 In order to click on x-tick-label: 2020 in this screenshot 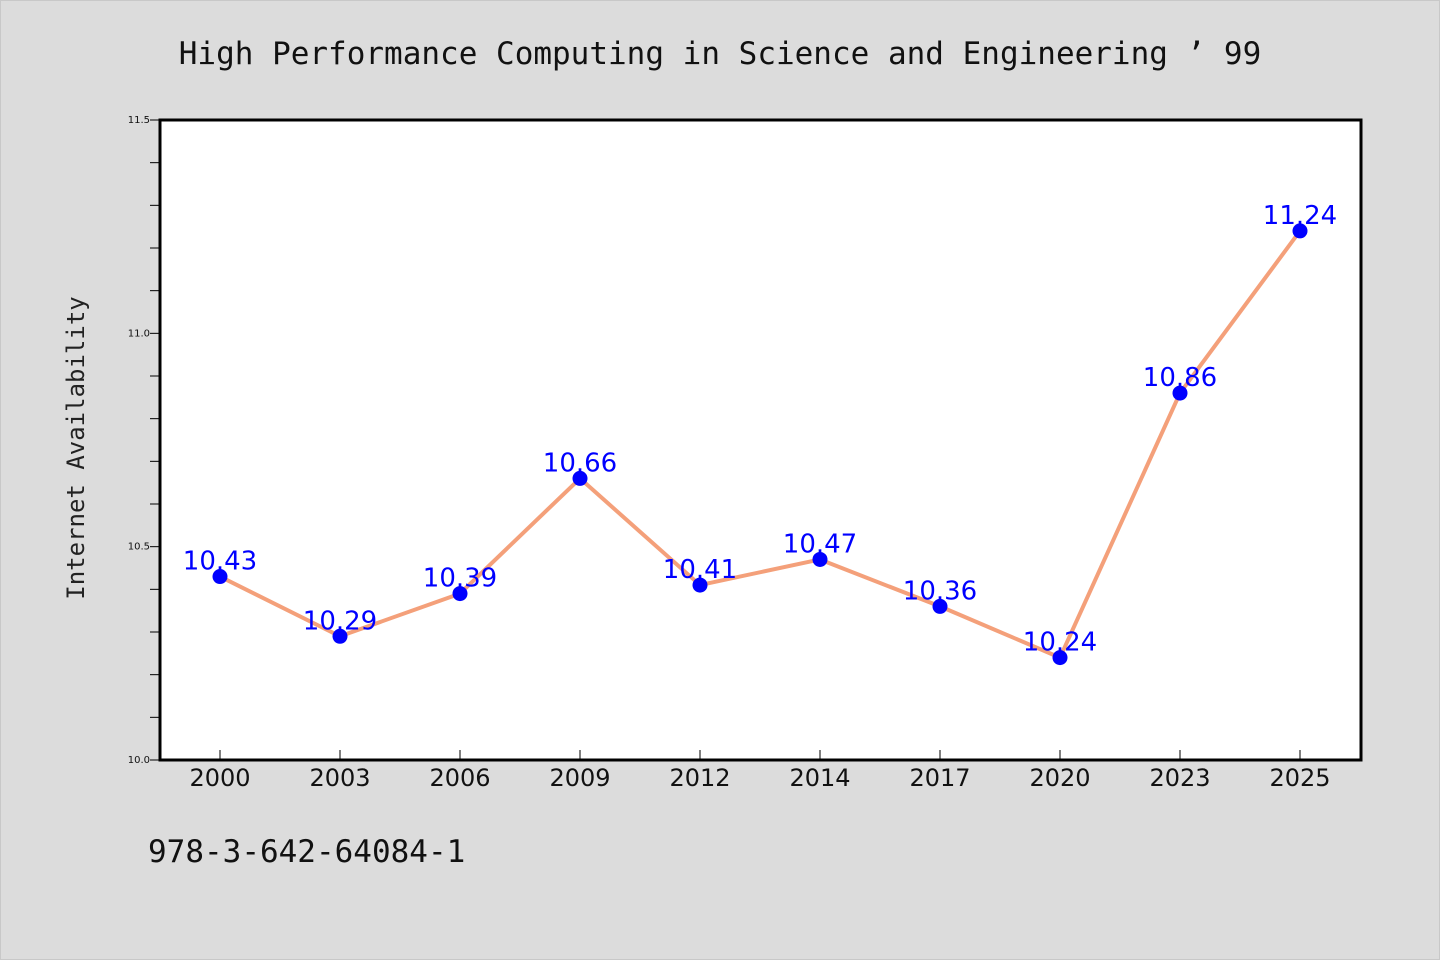, I will do `click(1059, 778)`.